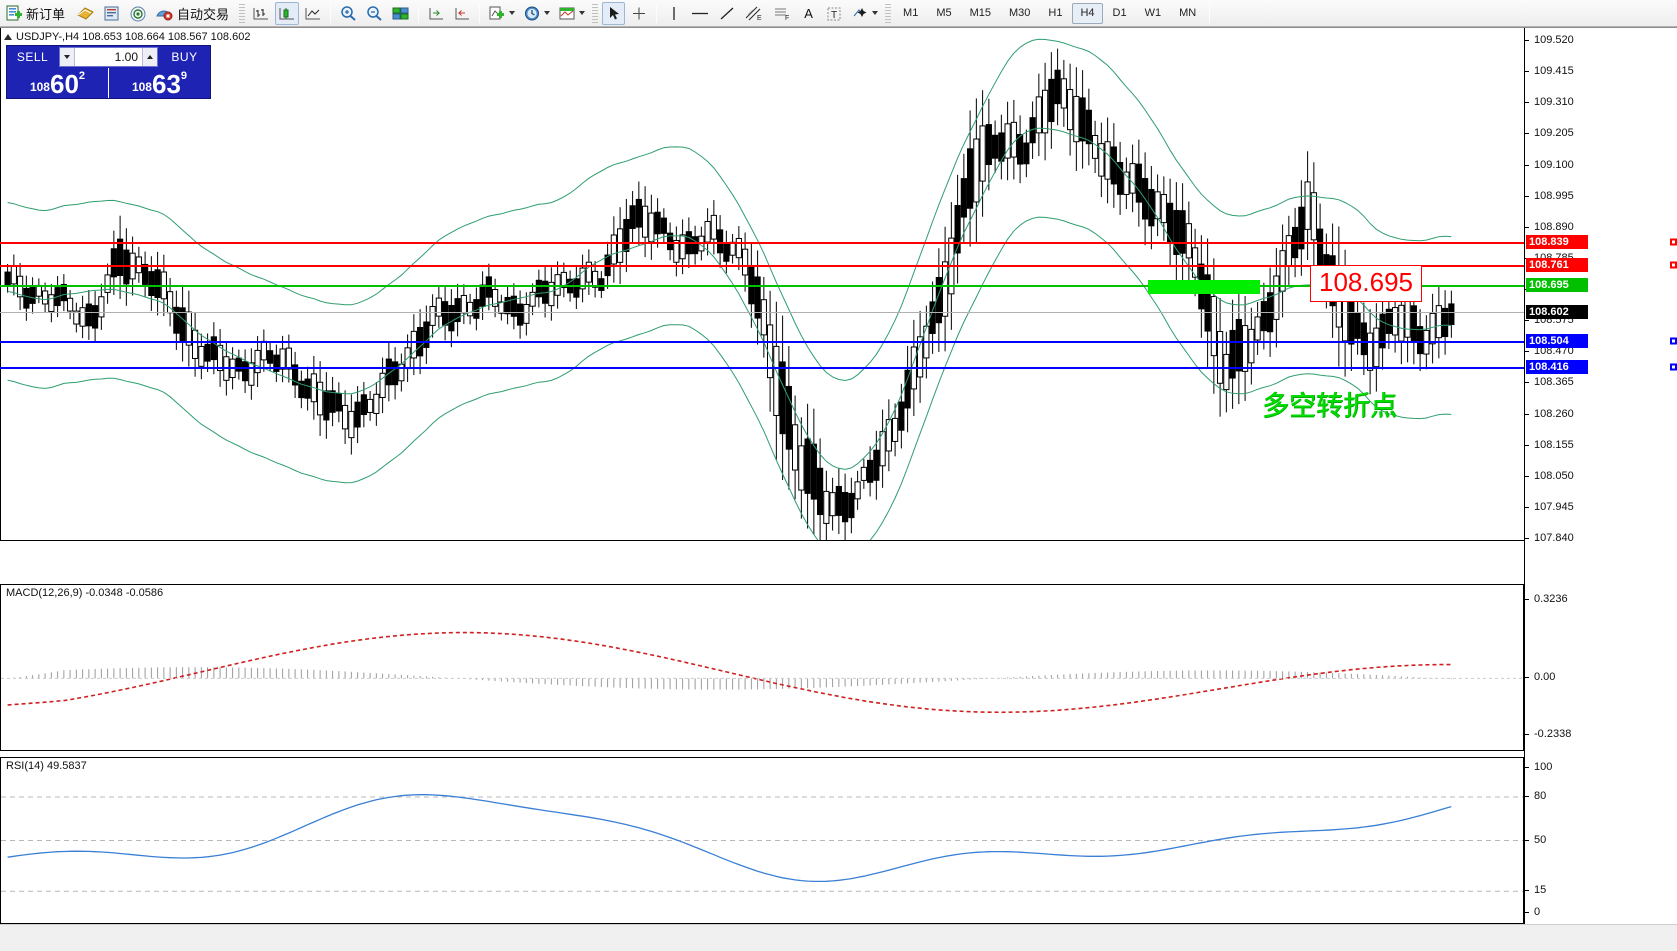 This screenshot has height=951, width=1677. Describe the element at coordinates (1673, 242) in the screenshot. I see `resistance-line-1-handle` at that location.